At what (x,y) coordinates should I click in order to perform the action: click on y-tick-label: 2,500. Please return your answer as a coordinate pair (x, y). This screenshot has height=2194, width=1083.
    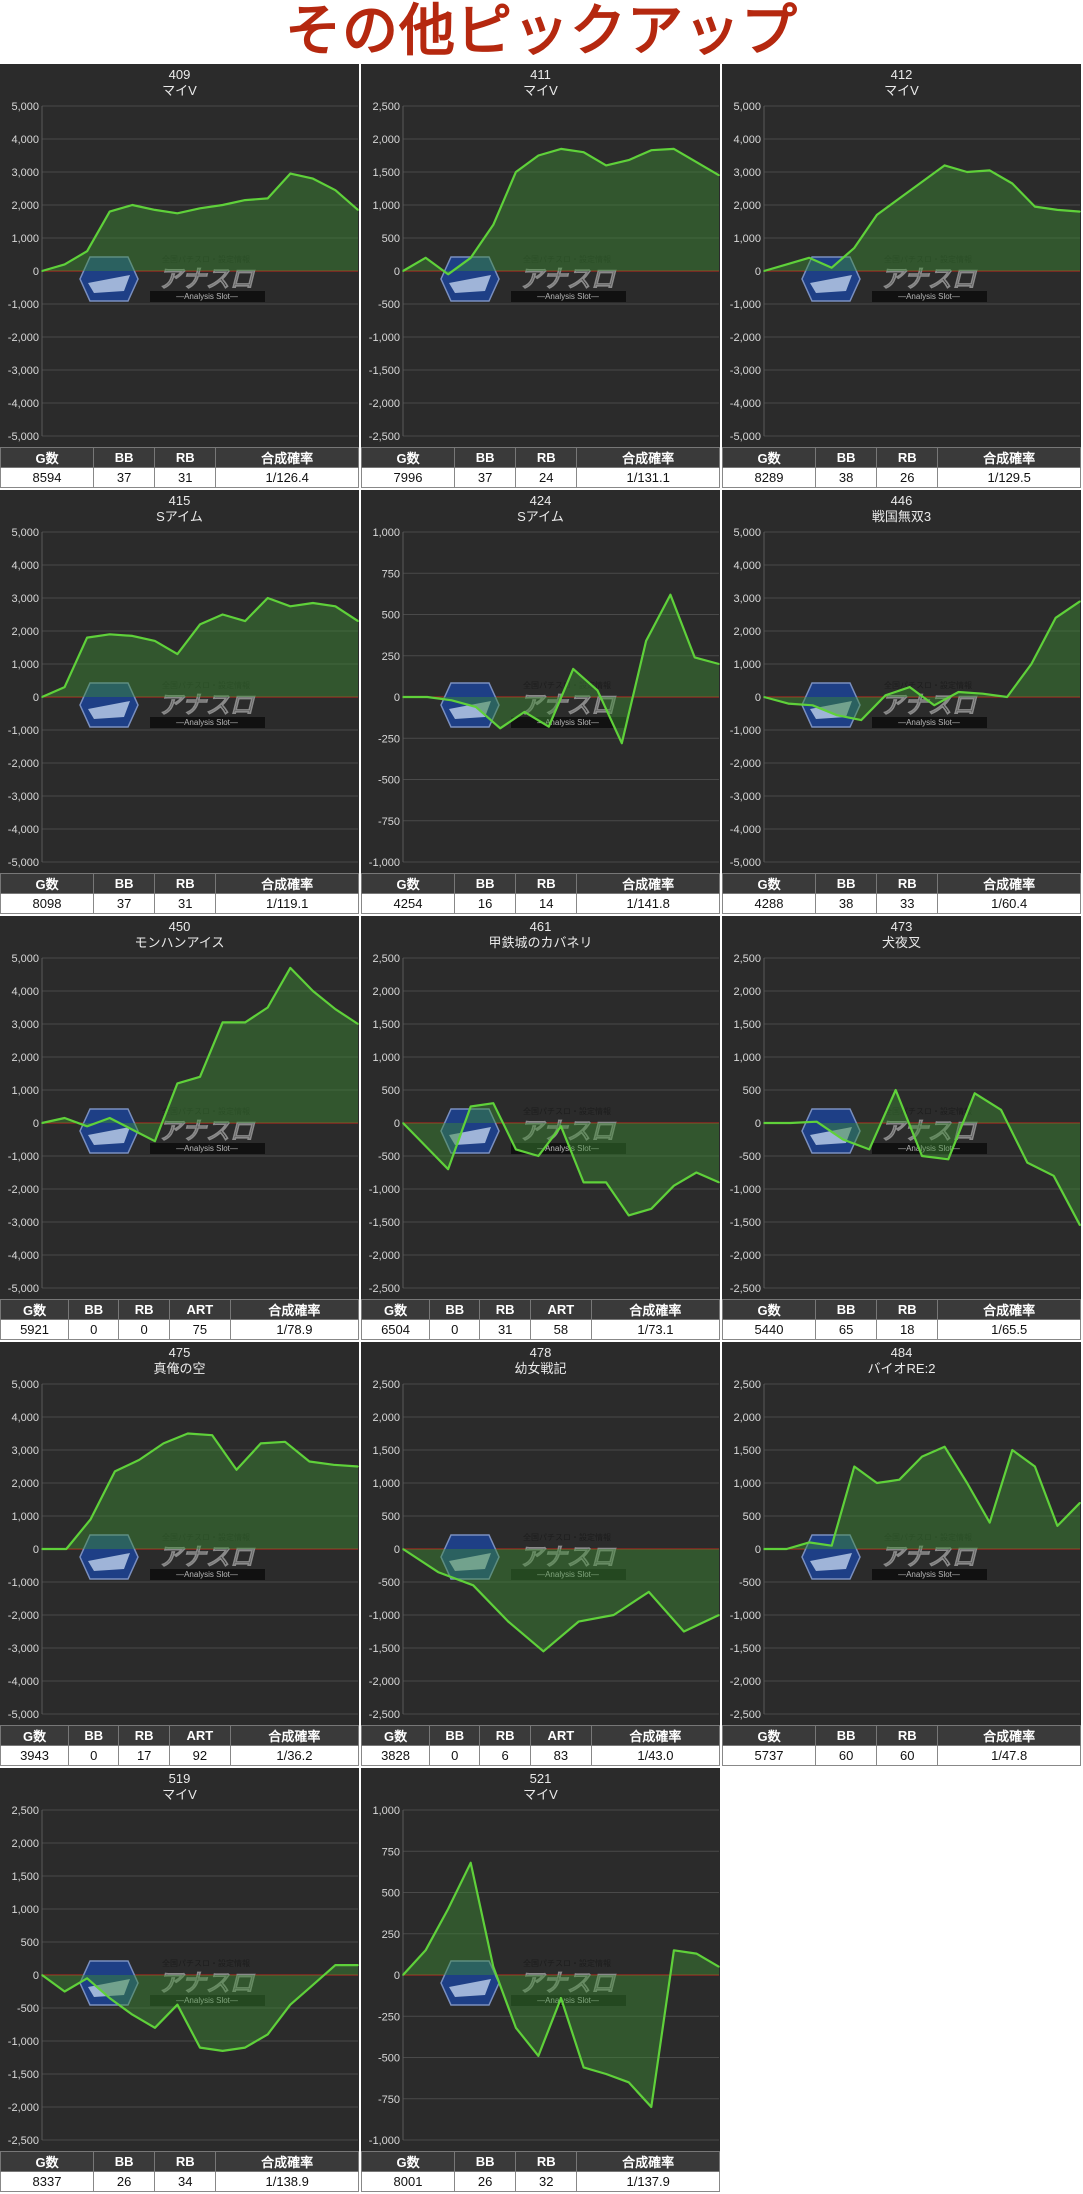
    Looking at the image, I should click on (747, 959).